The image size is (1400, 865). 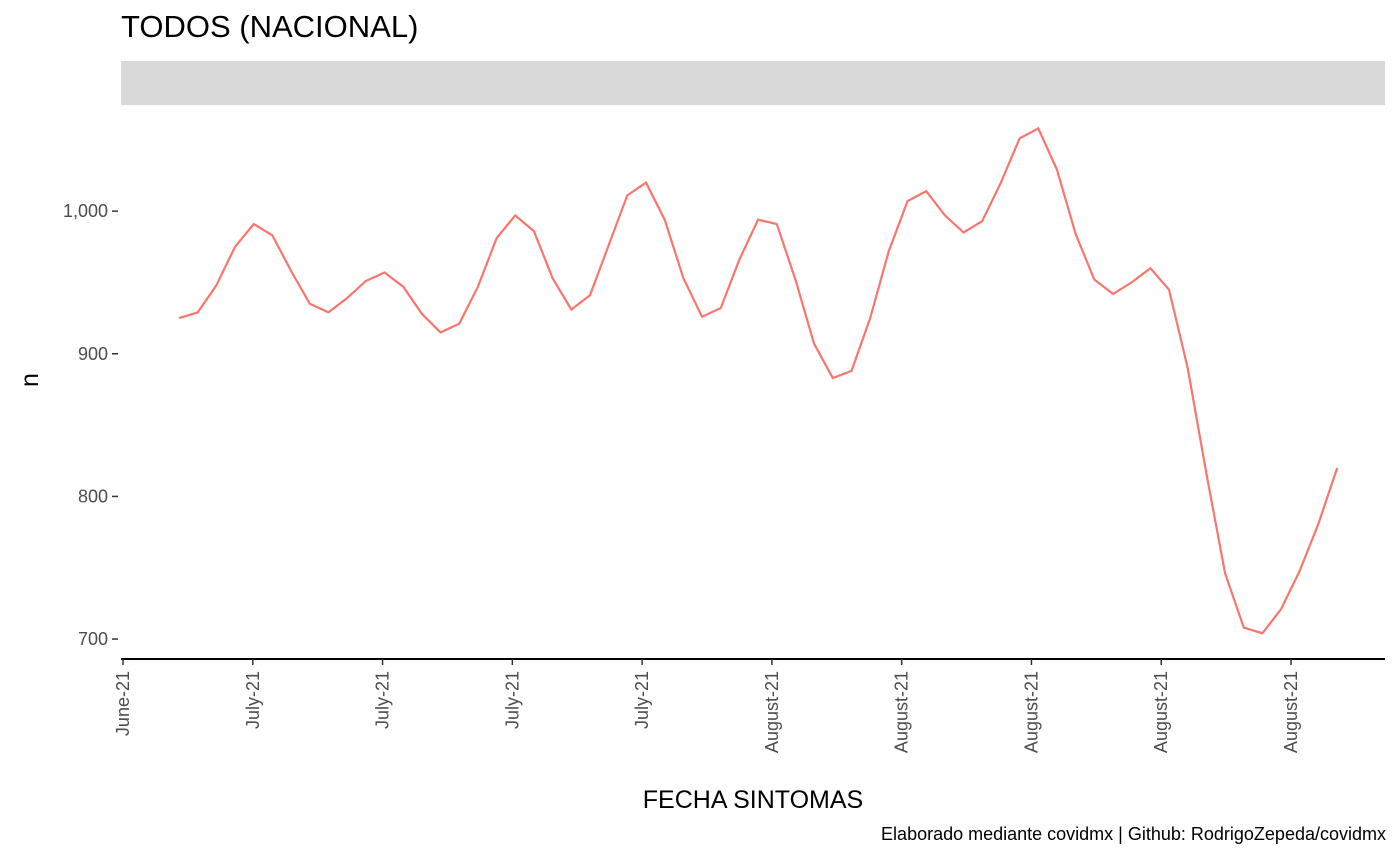 I want to click on y-tick-label: 800, so click(x=93, y=496).